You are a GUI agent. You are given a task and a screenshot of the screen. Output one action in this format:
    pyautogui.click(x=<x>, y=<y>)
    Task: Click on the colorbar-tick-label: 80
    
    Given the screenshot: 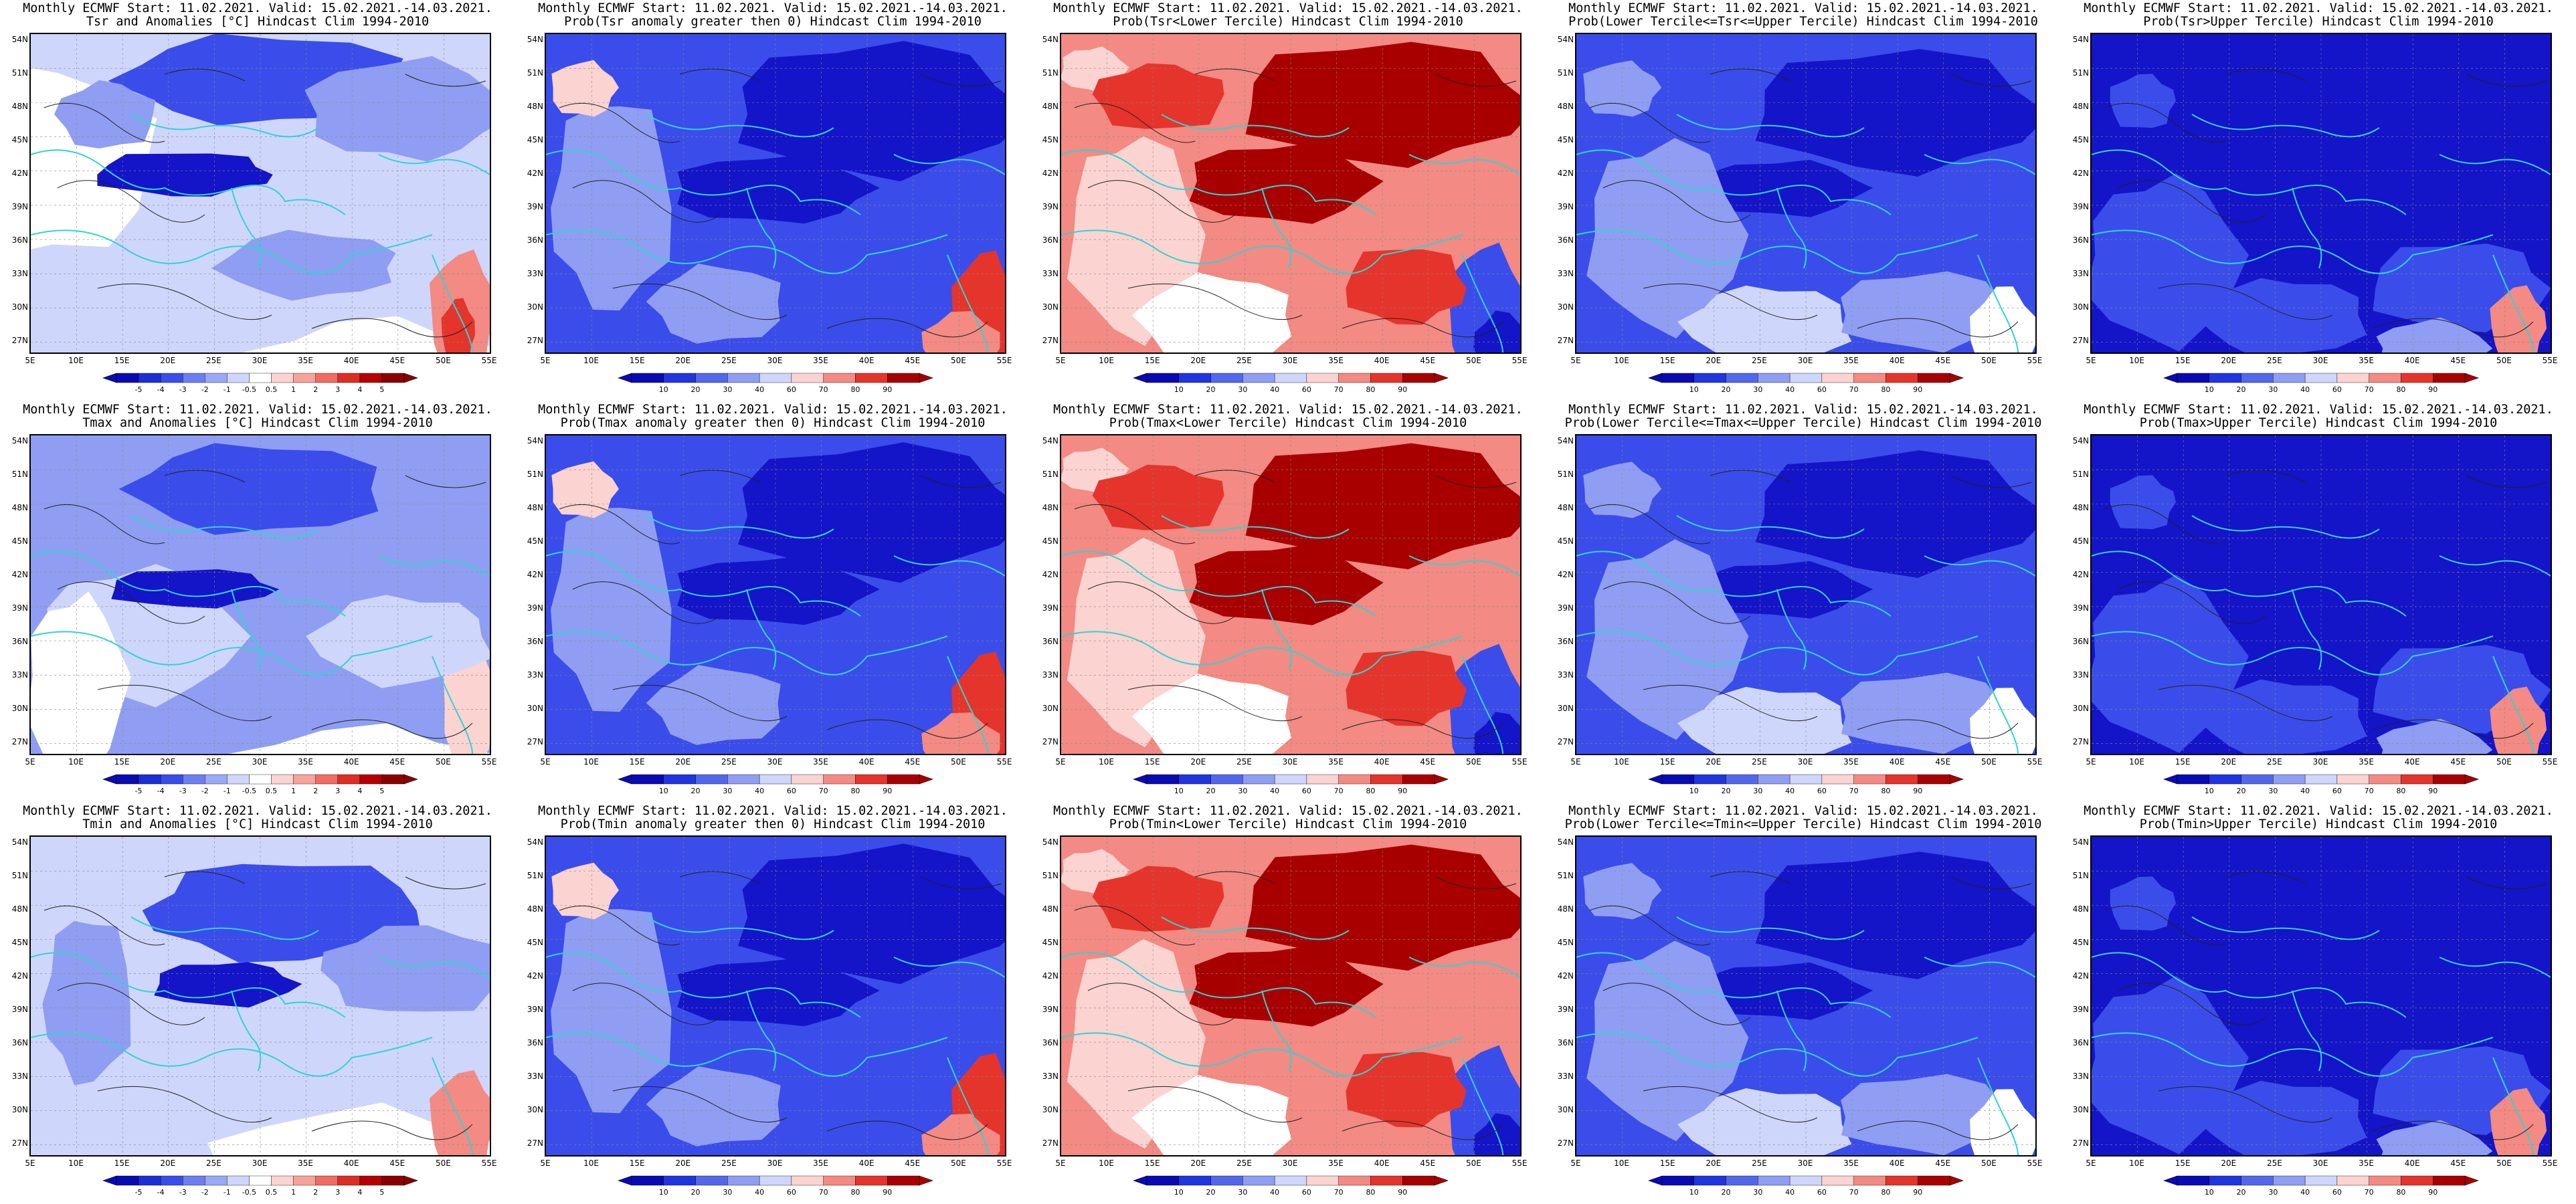 What is the action you would take?
    pyautogui.click(x=1886, y=1192)
    